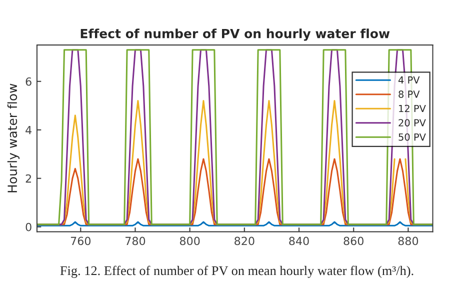  Describe the element at coordinates (244, 241) in the screenshot. I see `x-tick-label: 820` at that location.